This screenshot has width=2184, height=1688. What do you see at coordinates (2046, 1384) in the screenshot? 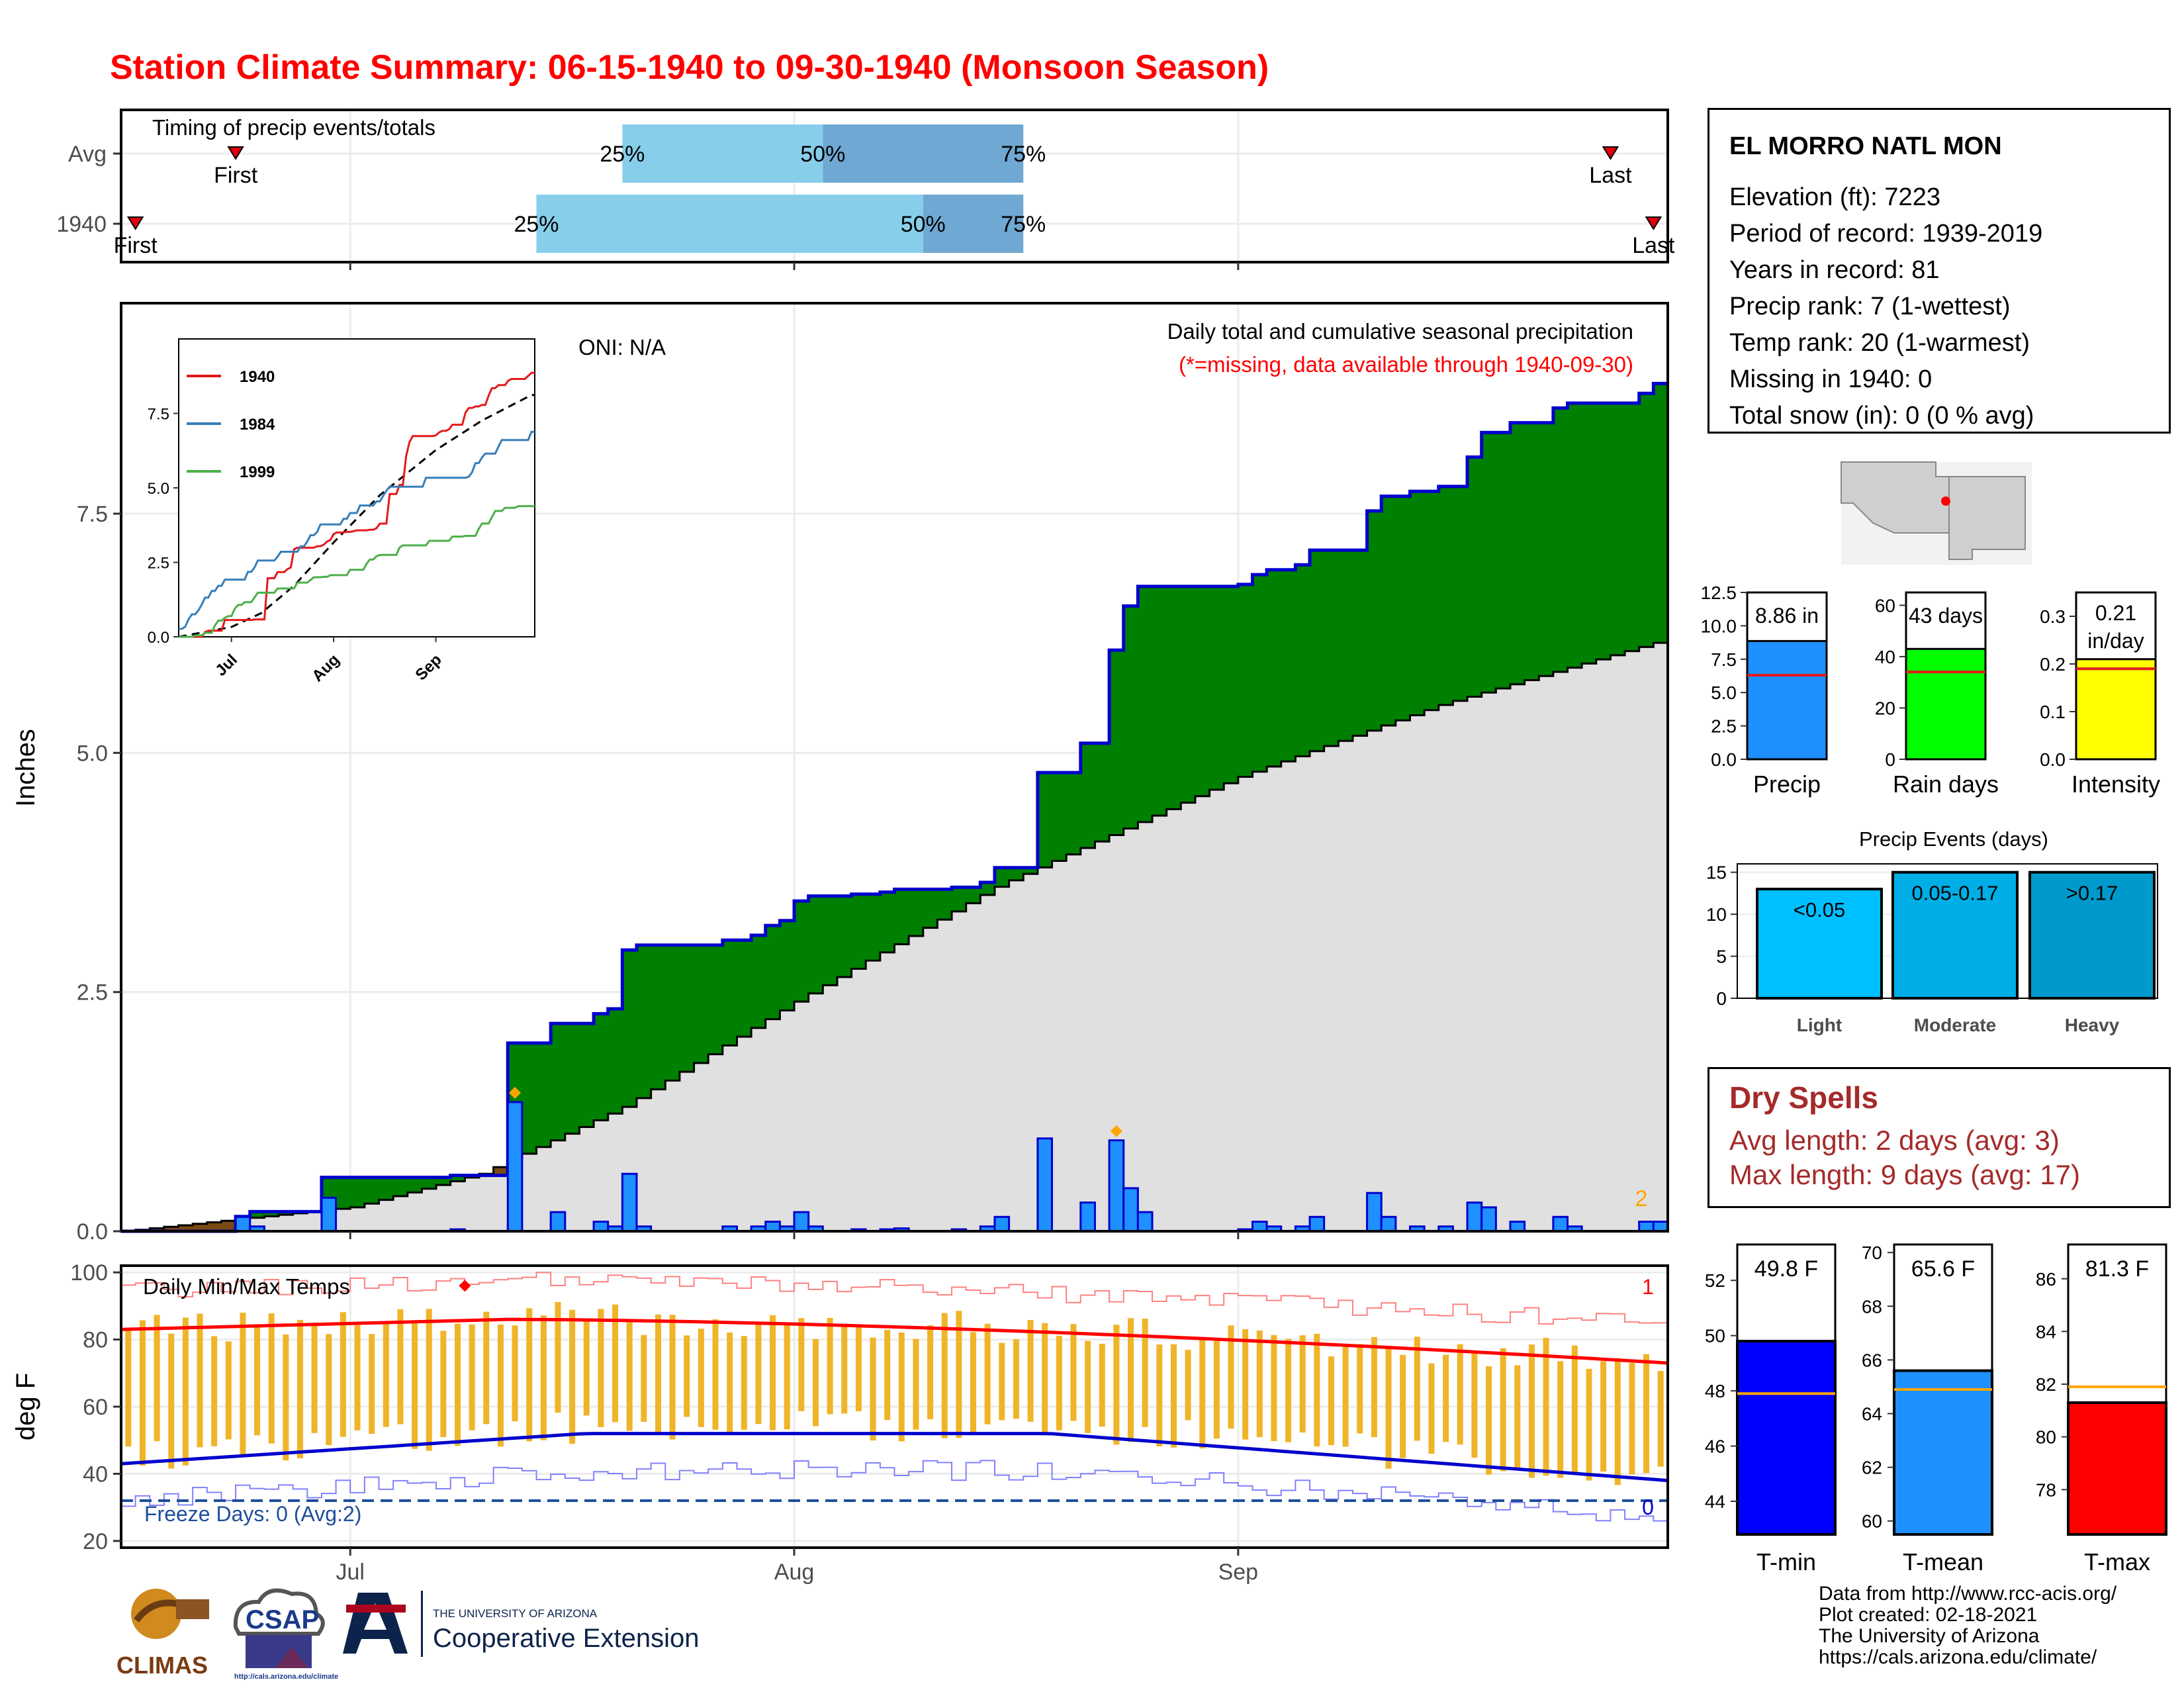
I see `temp-stat-ytick-label: 82` at bounding box center [2046, 1384].